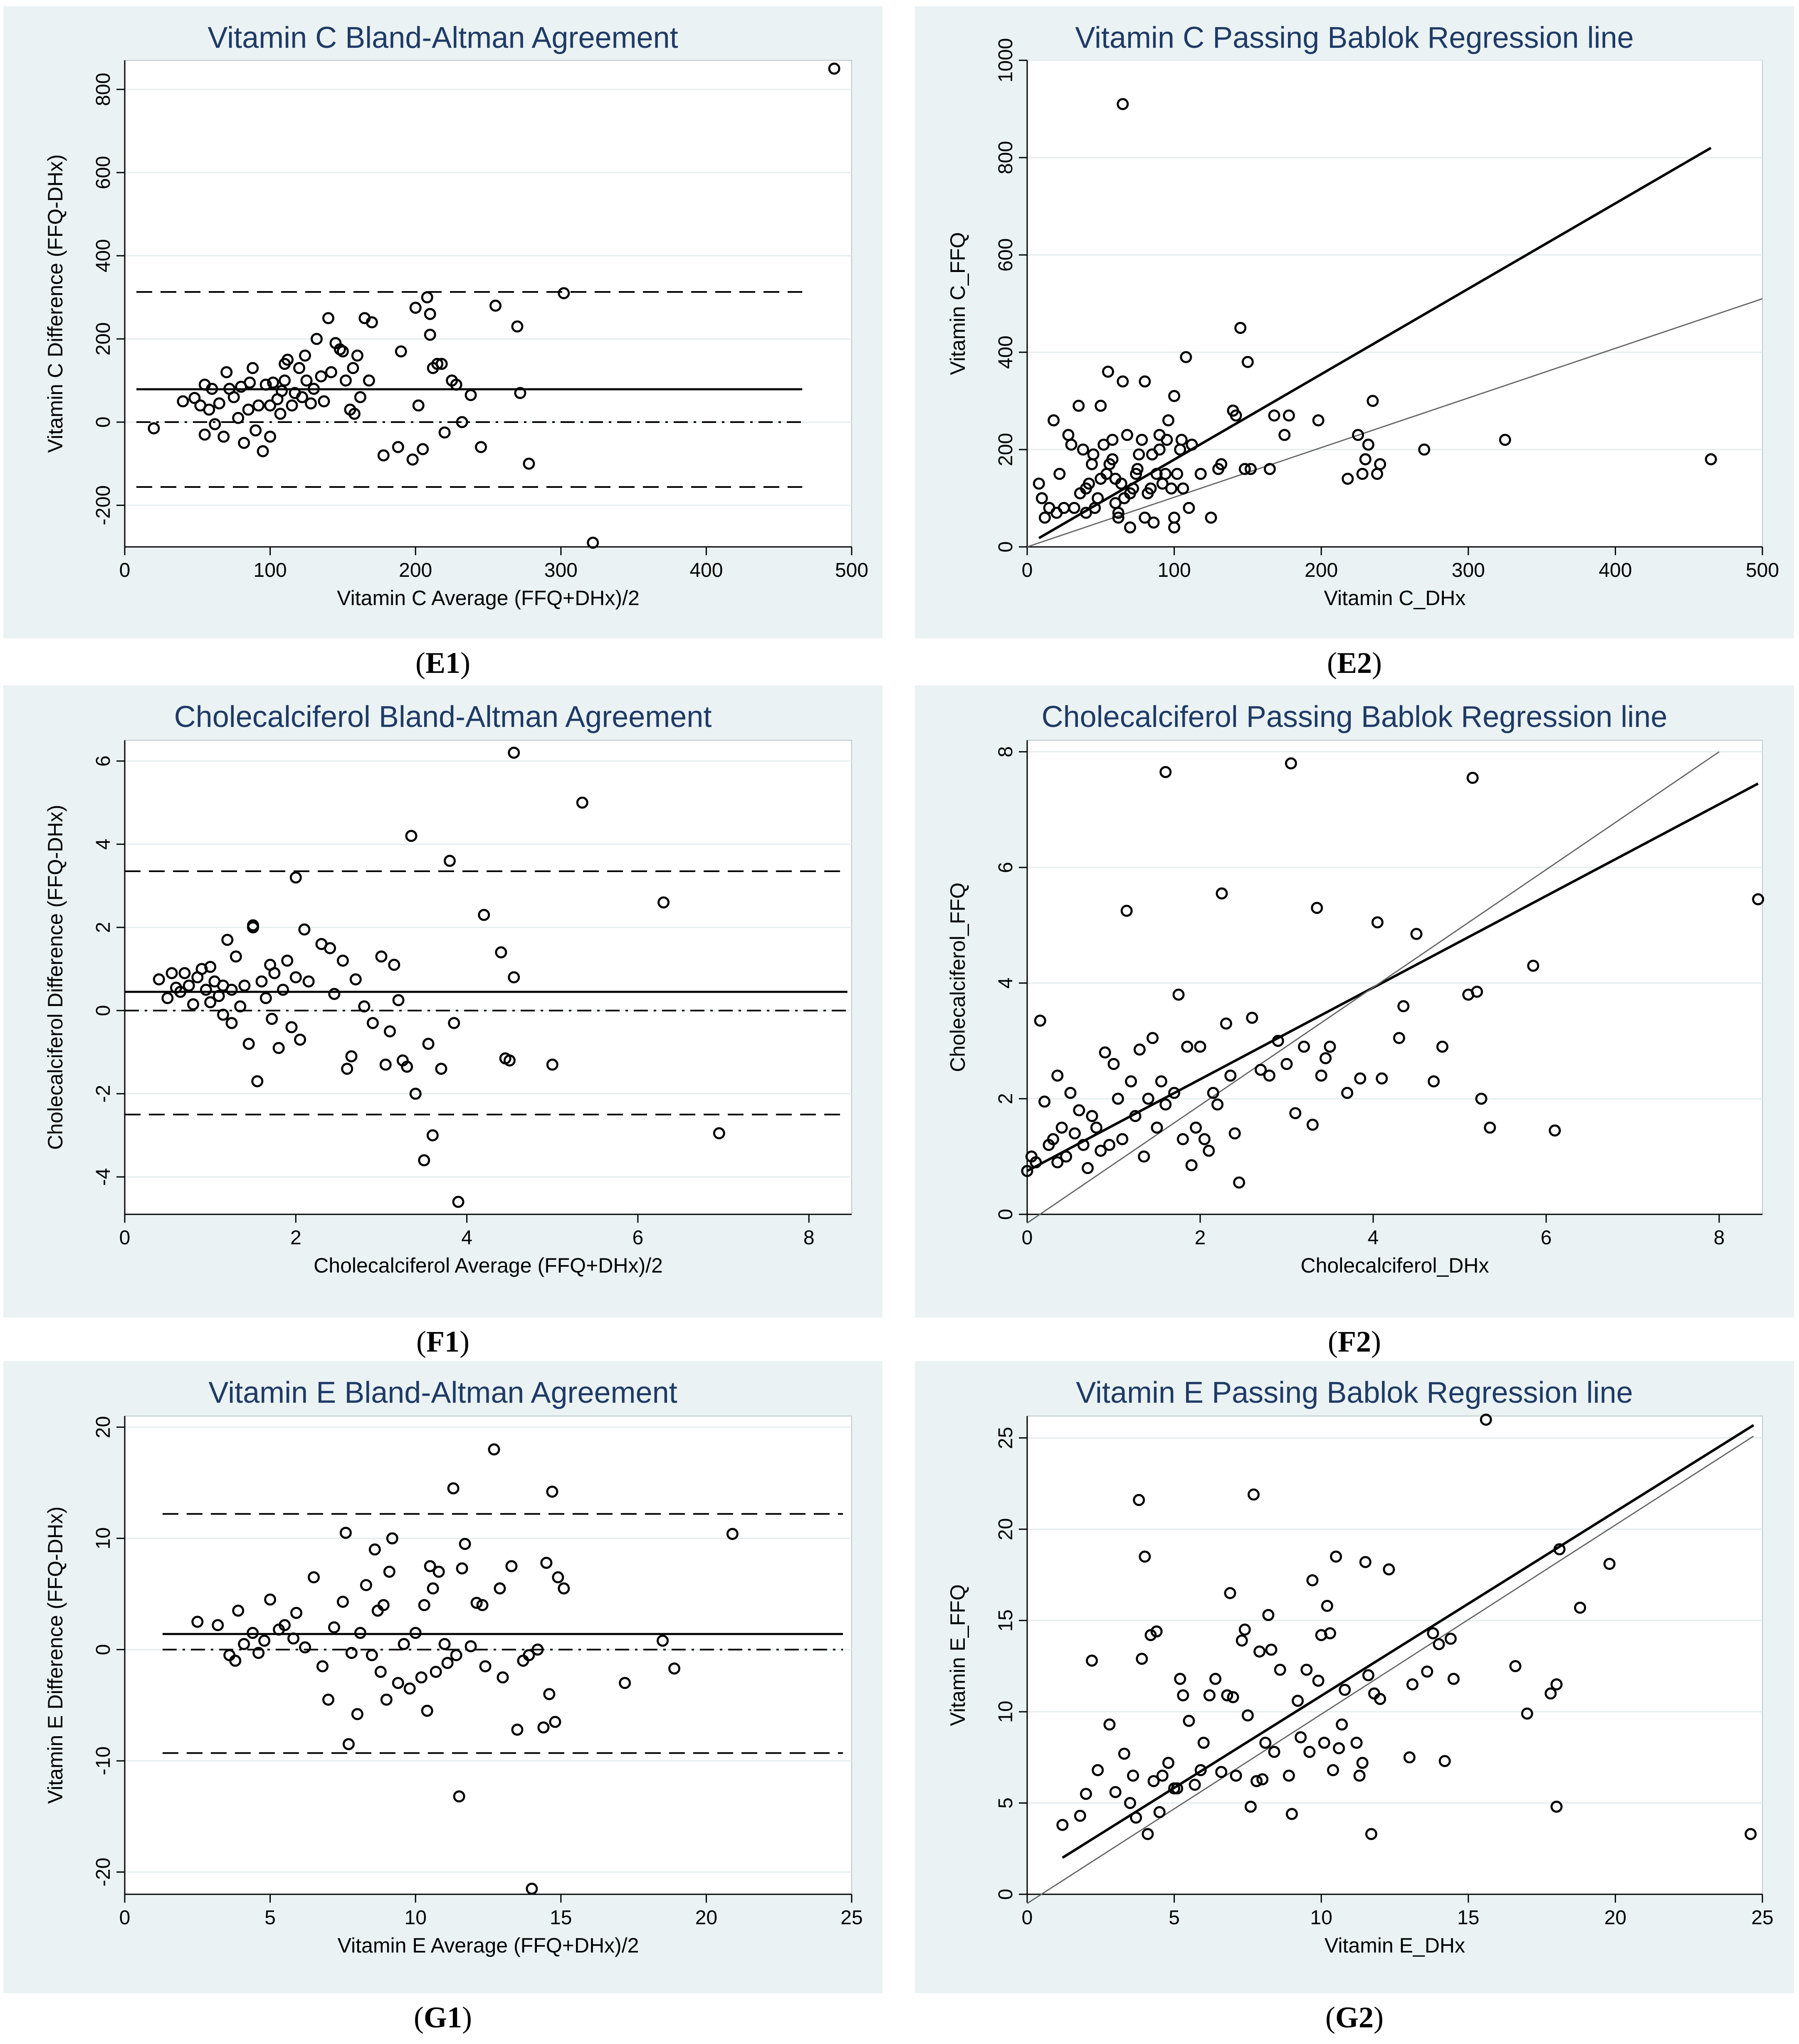 The image size is (1799, 2044). What do you see at coordinates (442, 663) in the screenshot?
I see `caption-label: E1` at bounding box center [442, 663].